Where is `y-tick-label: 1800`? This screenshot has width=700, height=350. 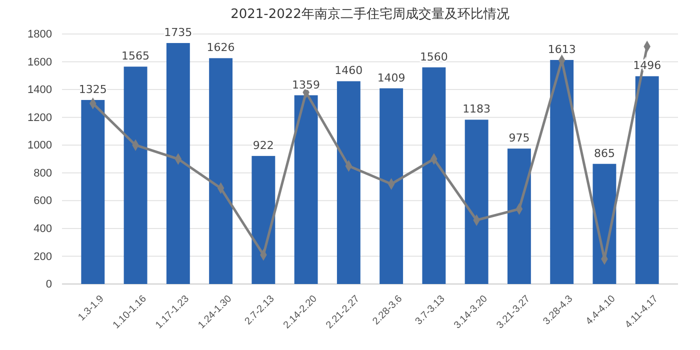
y-tick-label: 1800 is located at coordinates (40, 34).